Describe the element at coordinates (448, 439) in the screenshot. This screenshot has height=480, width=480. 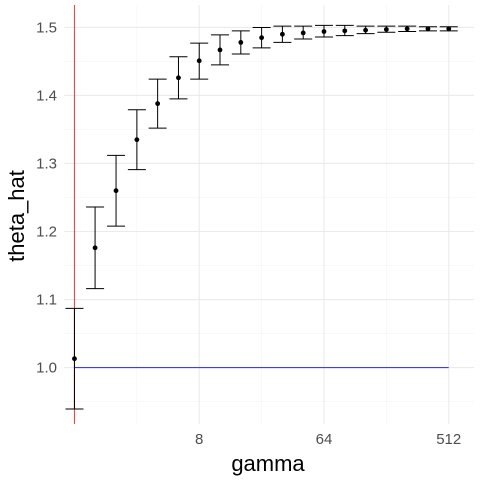
I see `x-tick-label: 512` at that location.